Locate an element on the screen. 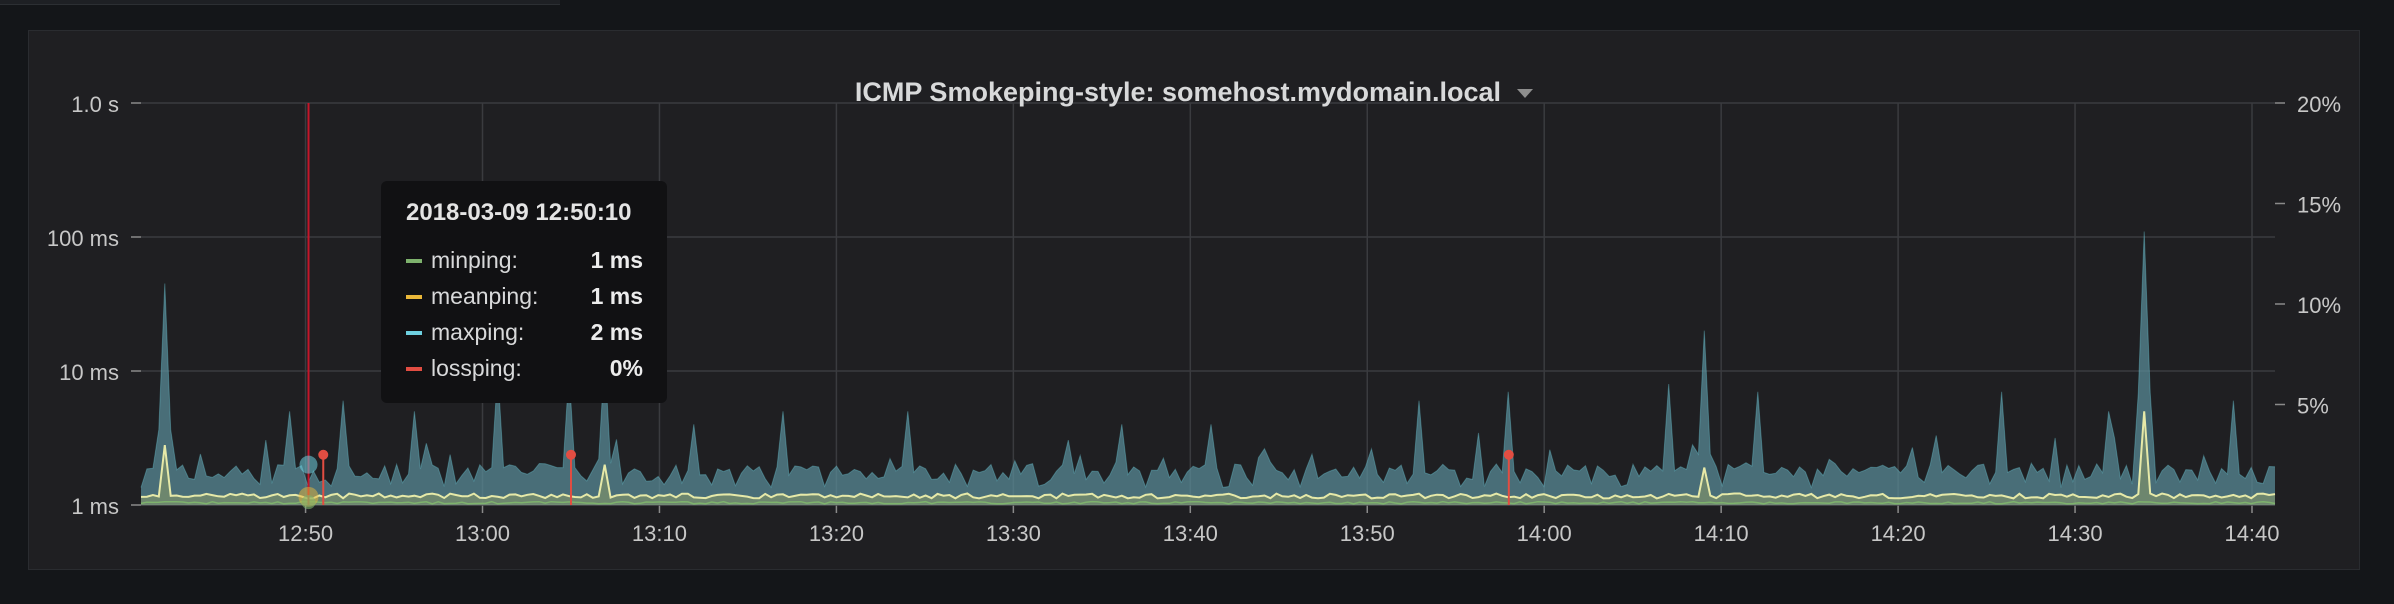  x-axis-tick-label: 13:20 is located at coordinates (836, 533).